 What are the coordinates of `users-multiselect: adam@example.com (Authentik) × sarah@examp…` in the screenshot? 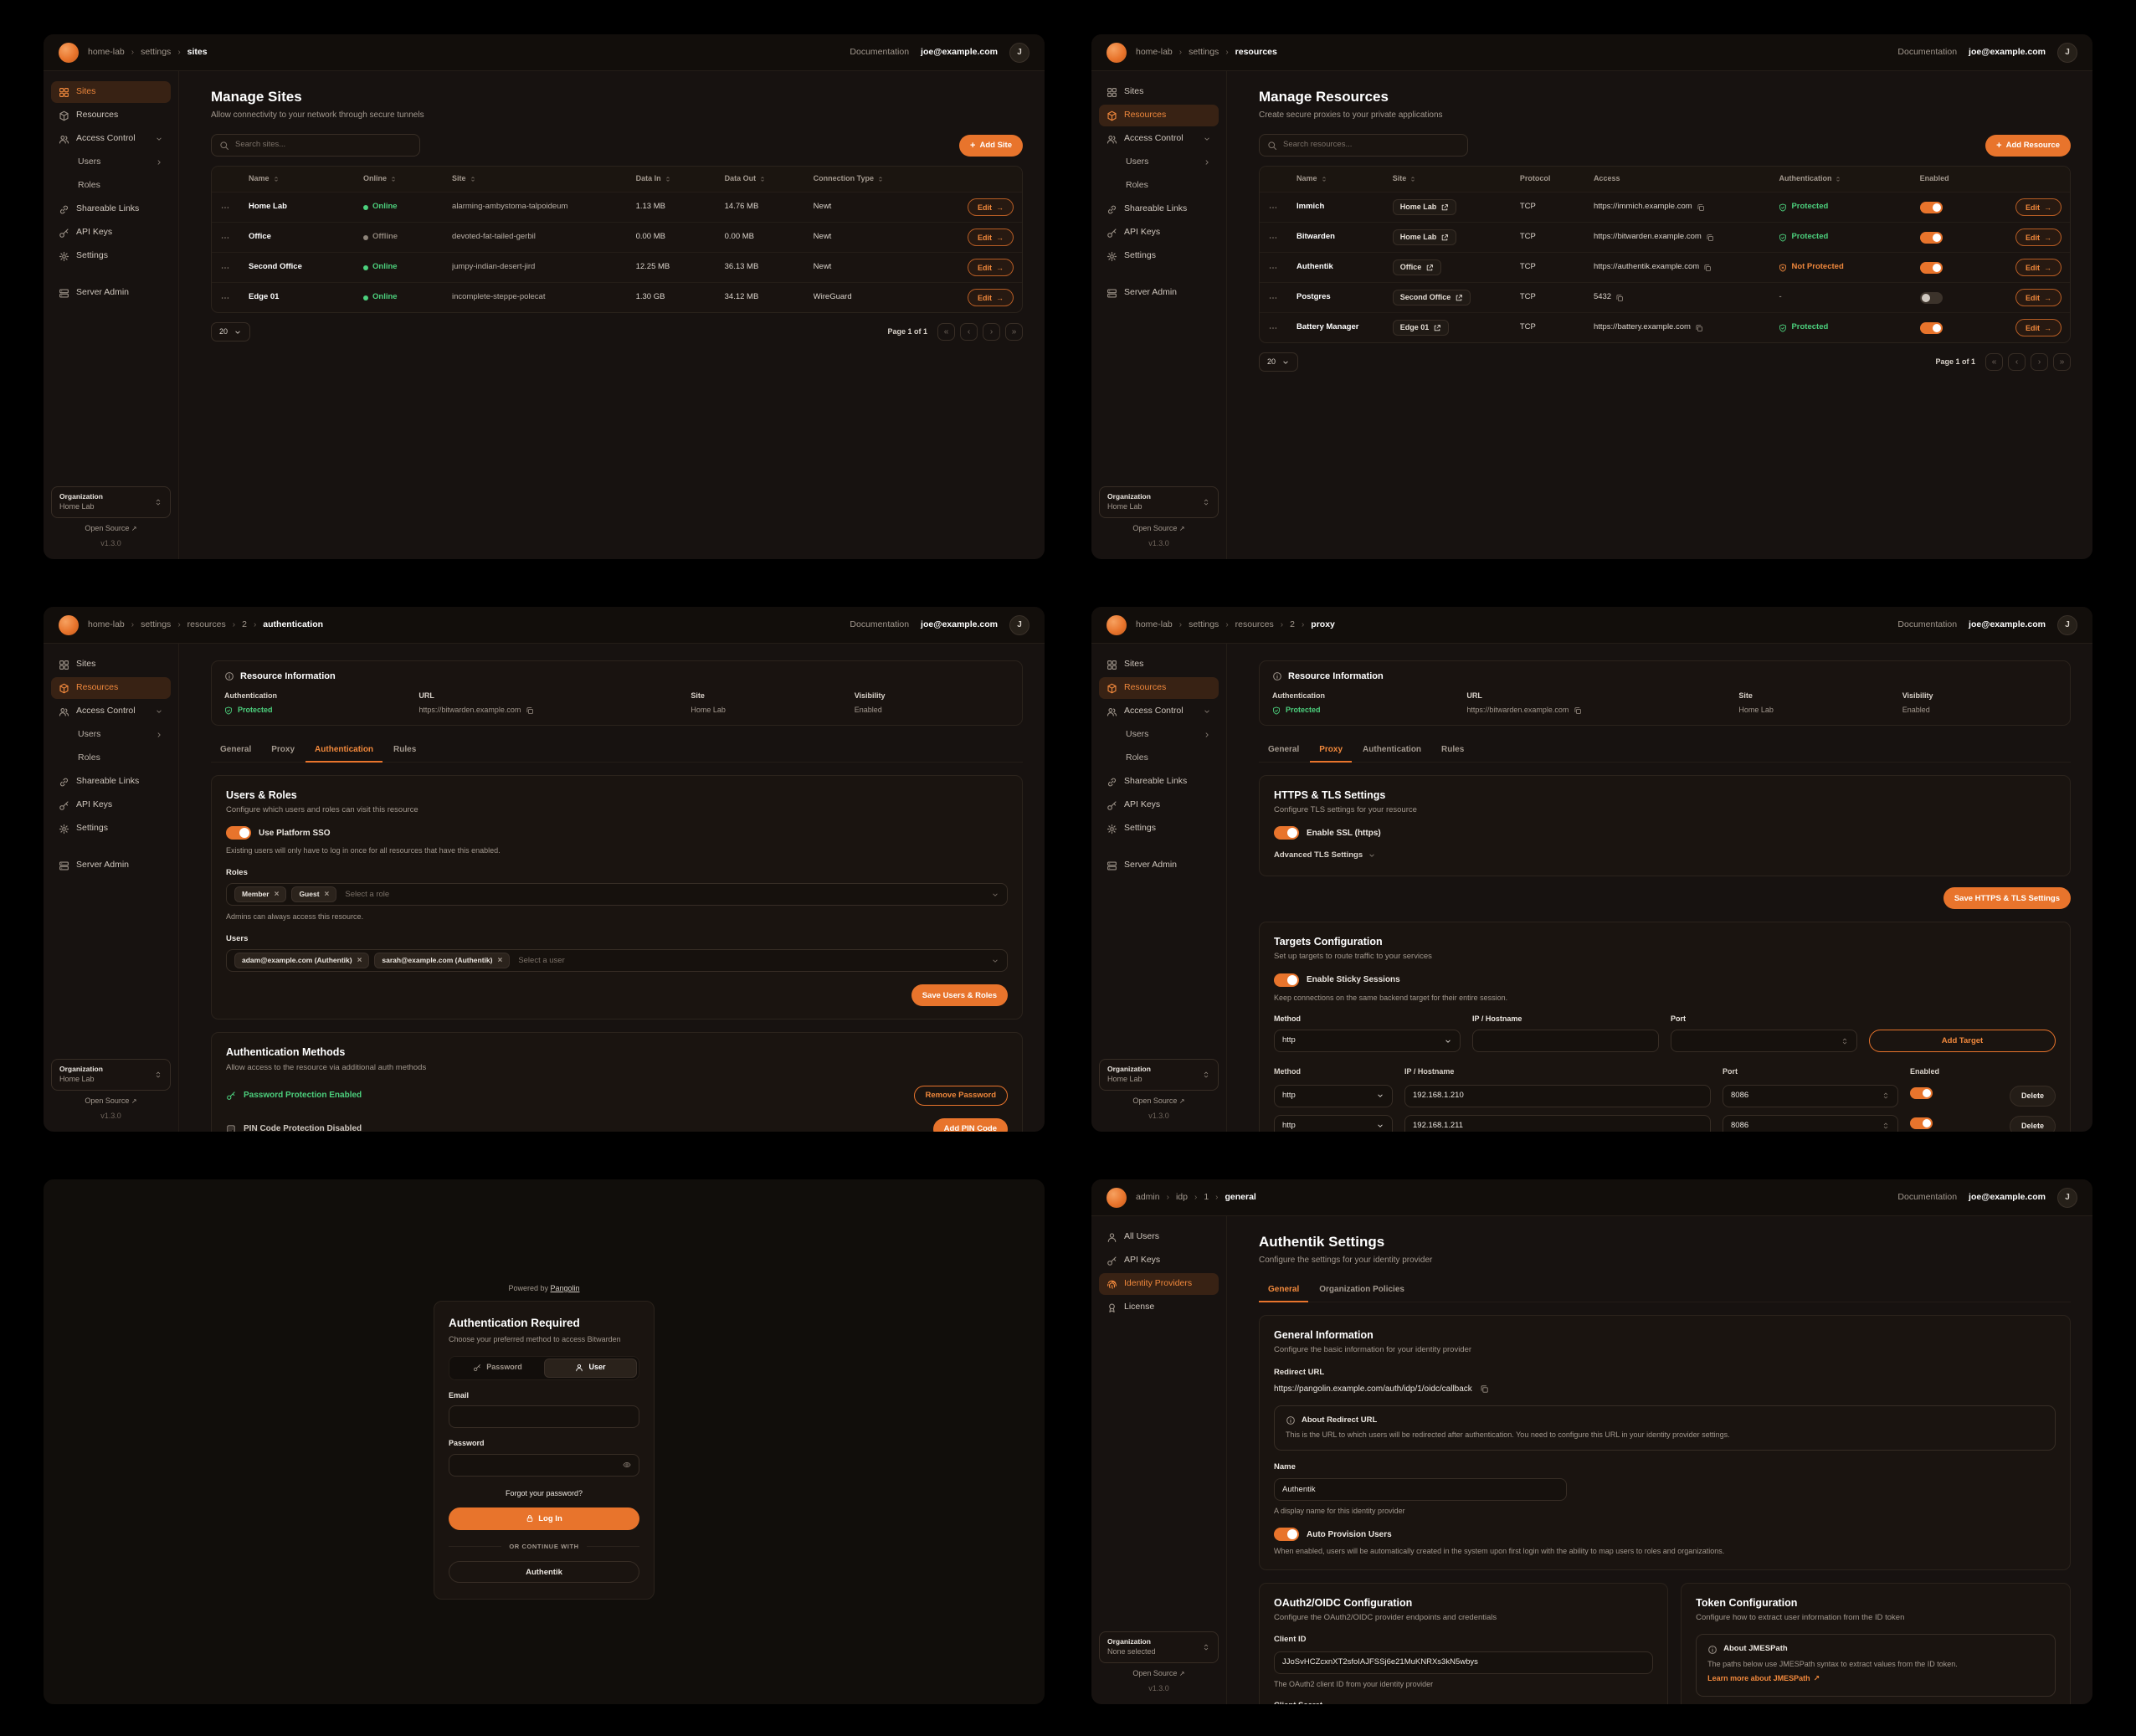 It's located at (617, 961).